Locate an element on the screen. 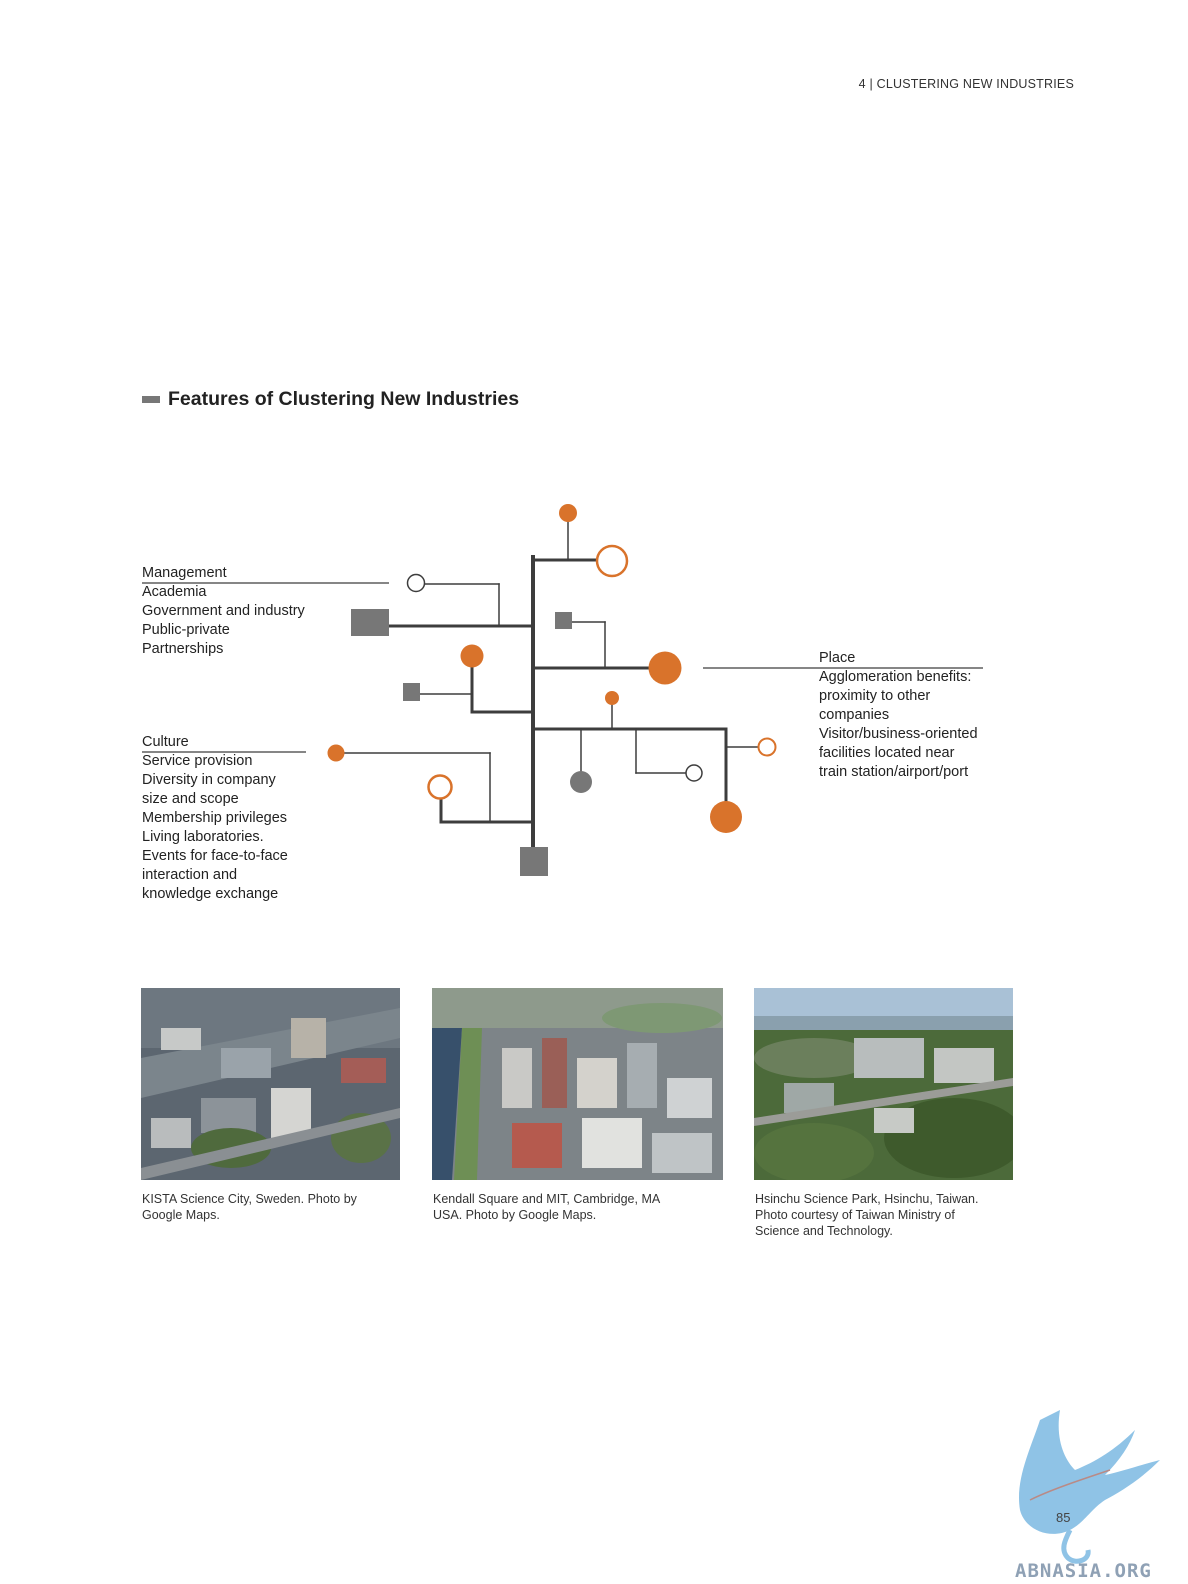 The width and height of the screenshot is (1188, 1584). section-title: Features of Clustering New Industries is located at coordinates (344, 399).